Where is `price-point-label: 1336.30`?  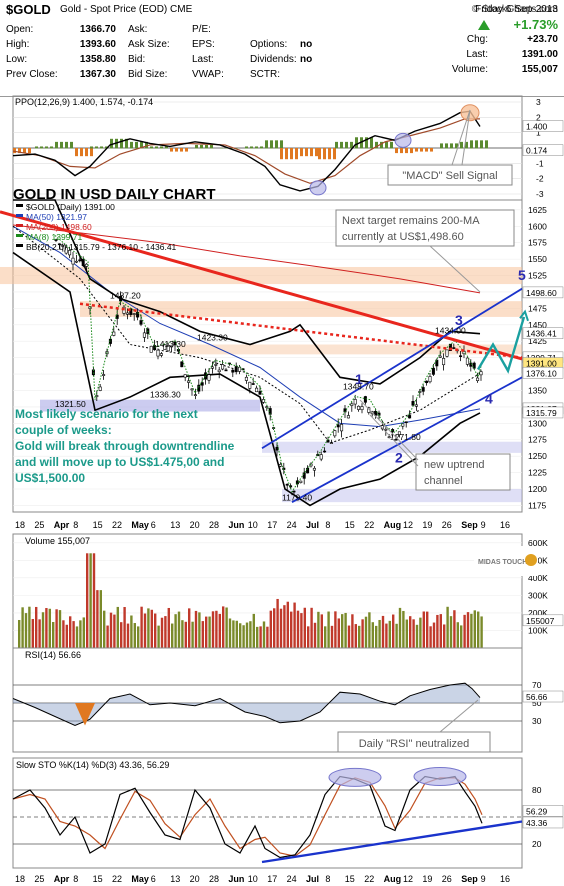
price-point-label: 1336.30 is located at coordinates (165, 394).